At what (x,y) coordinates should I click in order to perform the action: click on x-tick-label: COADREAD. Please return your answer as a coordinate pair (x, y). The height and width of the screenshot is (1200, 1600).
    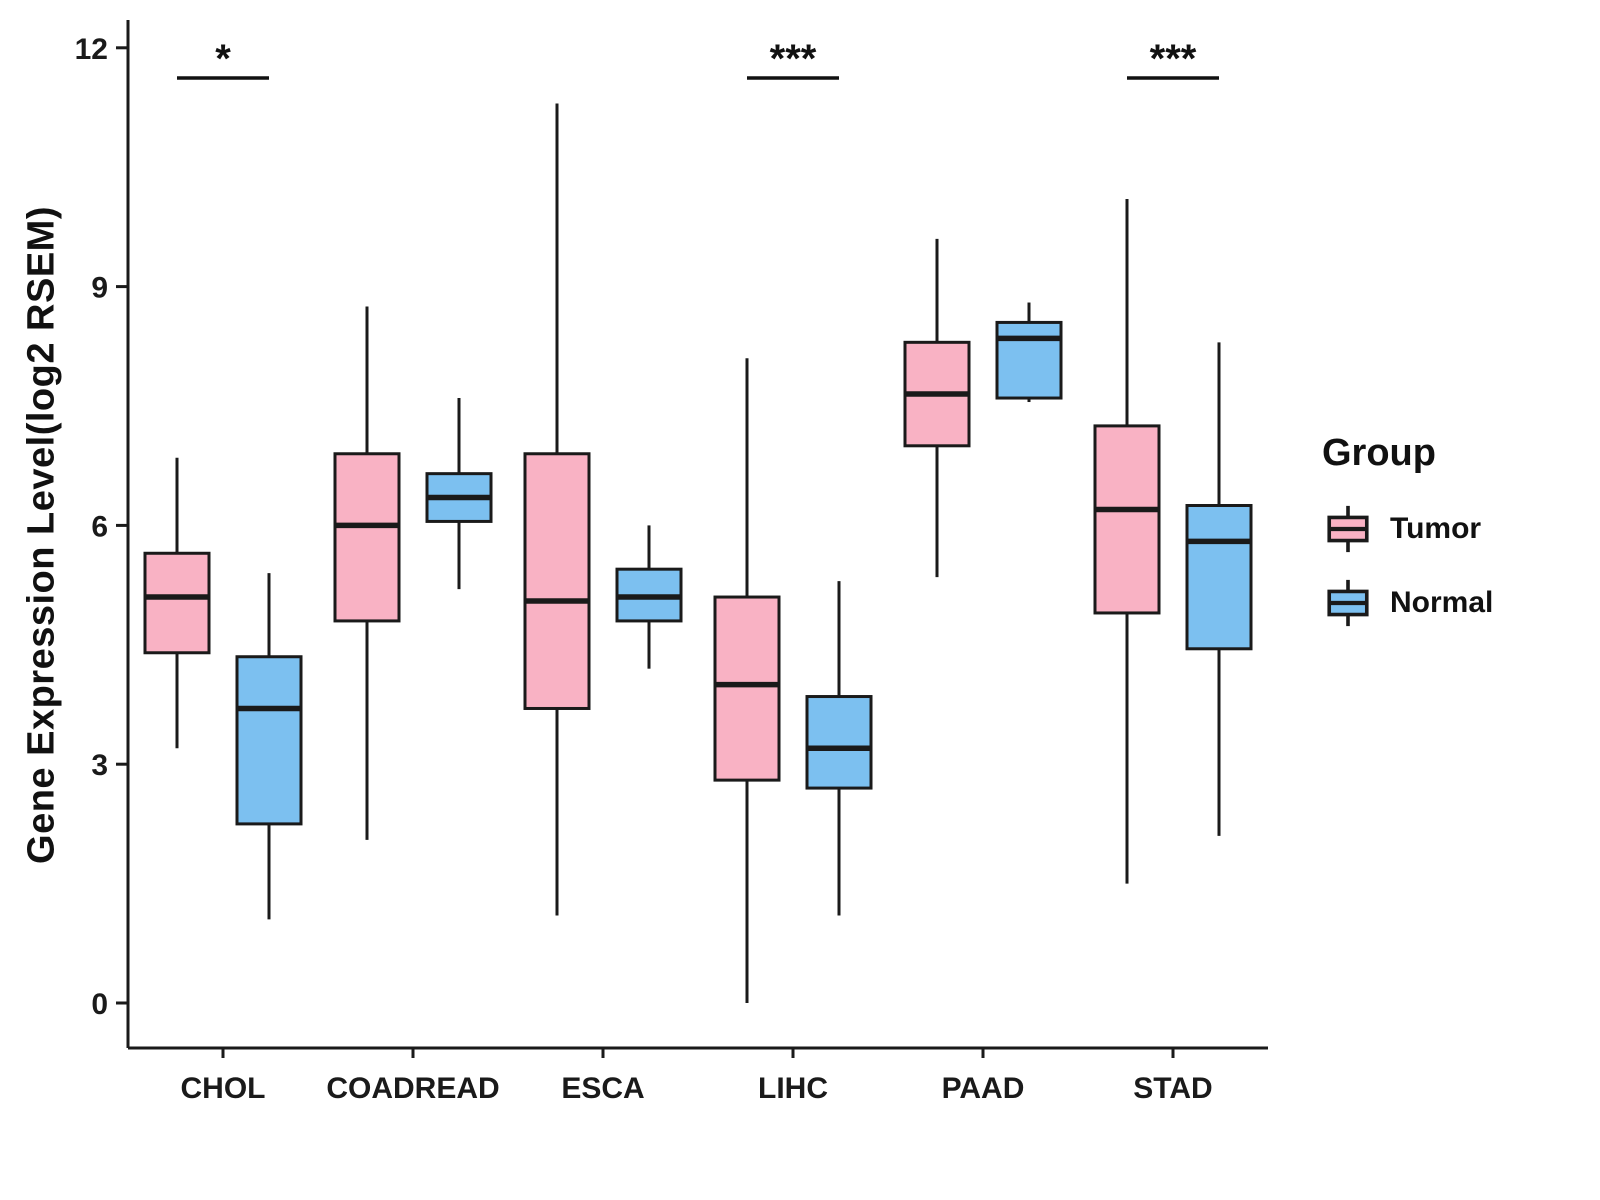
    Looking at the image, I should click on (412, 1088).